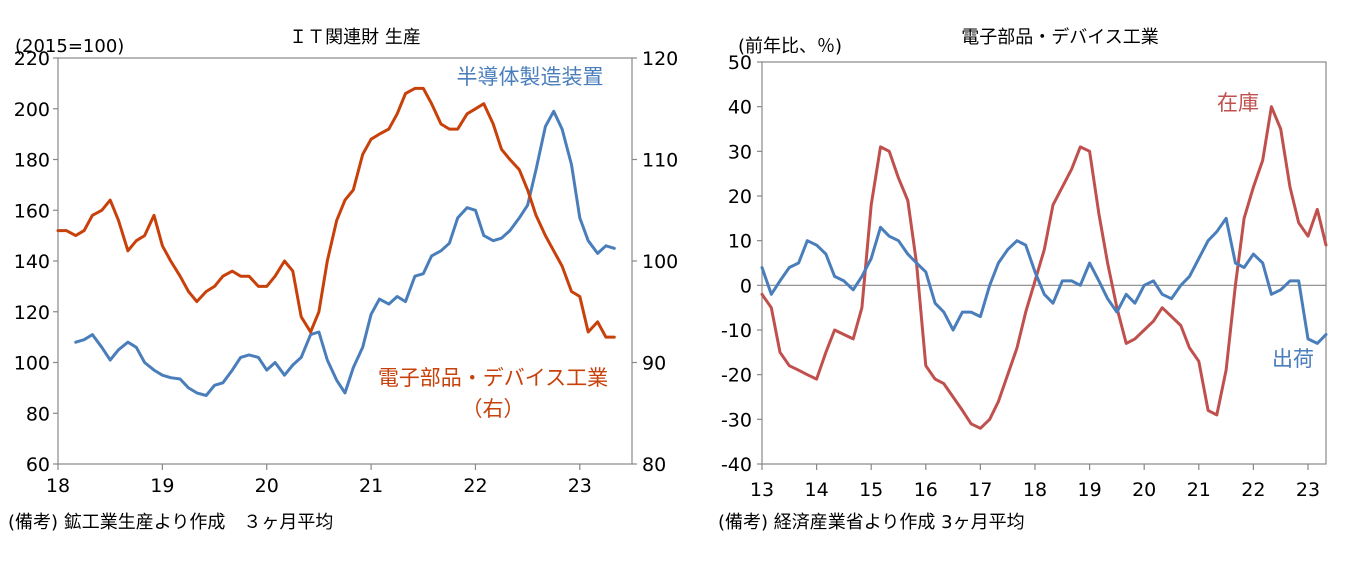 Image resolution: width=1353 pixels, height=575 pixels. What do you see at coordinates (740, 242) in the screenshot?
I see `right-ytick-label: 10` at bounding box center [740, 242].